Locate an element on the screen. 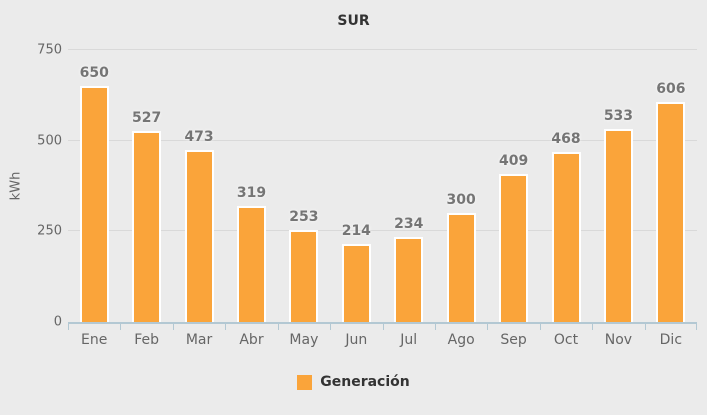 Image resolution: width=707 pixels, height=415 pixels. x-tick-label: Ago is located at coordinates (461, 340).